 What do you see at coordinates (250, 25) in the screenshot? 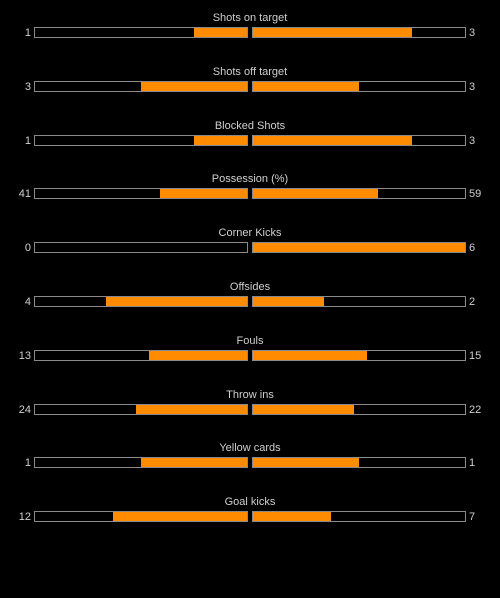
I see `stat-row-shots-on-target: Shots on target 1 3` at bounding box center [250, 25].